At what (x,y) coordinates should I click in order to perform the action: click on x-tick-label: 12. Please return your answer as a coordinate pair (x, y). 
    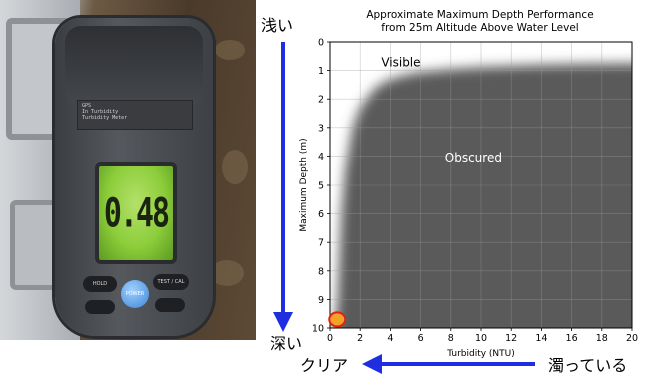
    Looking at the image, I should click on (511, 338).